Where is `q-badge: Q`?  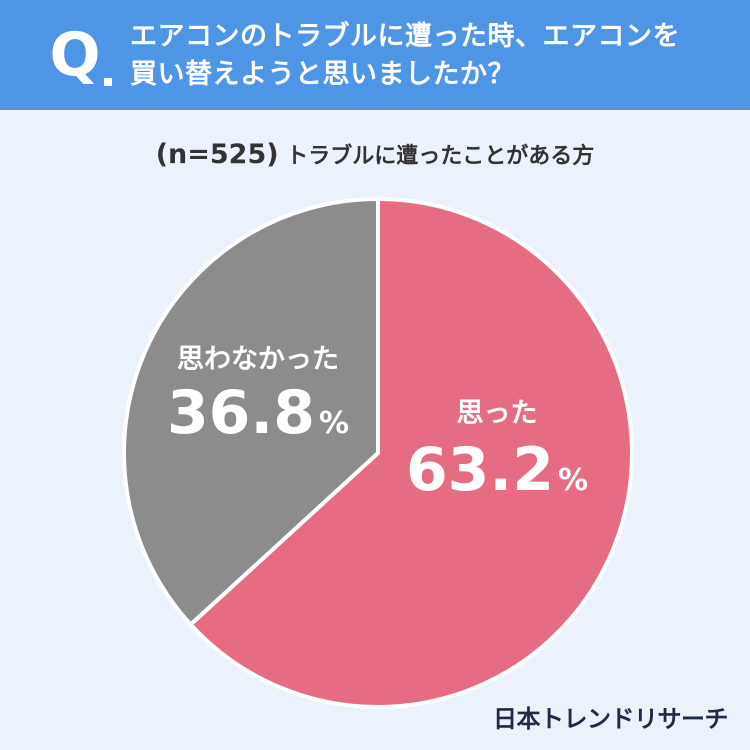
q-badge: Q is located at coordinates (79, 55).